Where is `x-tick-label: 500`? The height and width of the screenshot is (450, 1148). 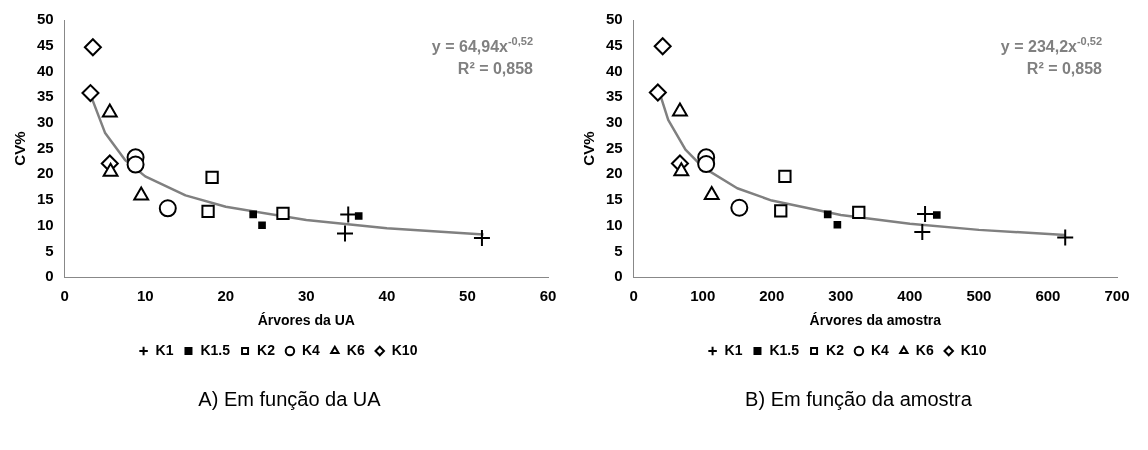
x-tick-label: 500 is located at coordinates (979, 296).